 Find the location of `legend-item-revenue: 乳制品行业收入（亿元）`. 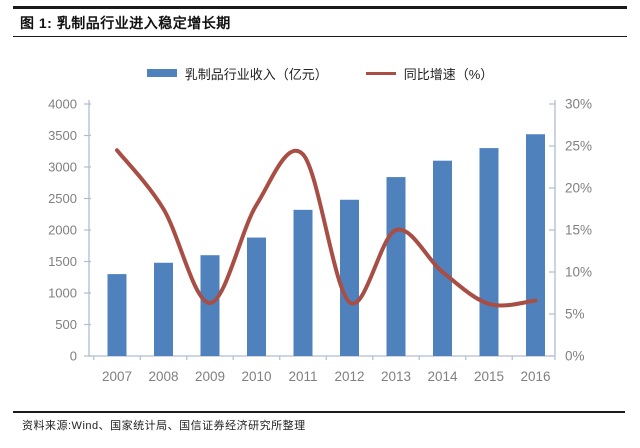

legend-item-revenue: 乳制品行业收入（亿元） is located at coordinates (237, 73).